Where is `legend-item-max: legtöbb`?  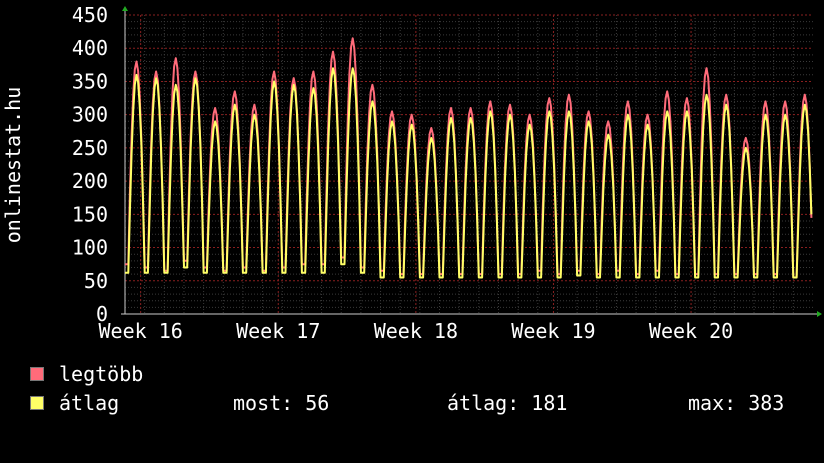 legend-item-max: legtöbb is located at coordinates (86, 374).